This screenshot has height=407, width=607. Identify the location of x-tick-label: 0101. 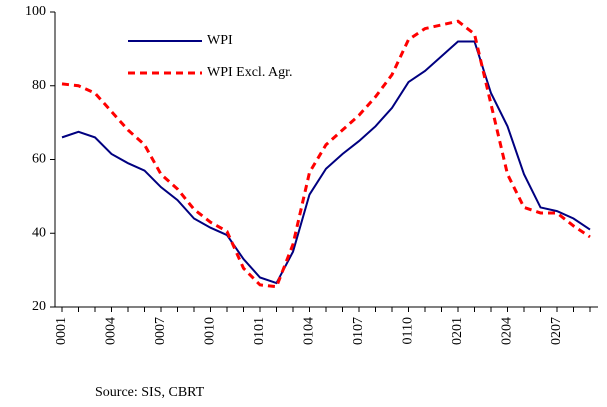
(259, 331).